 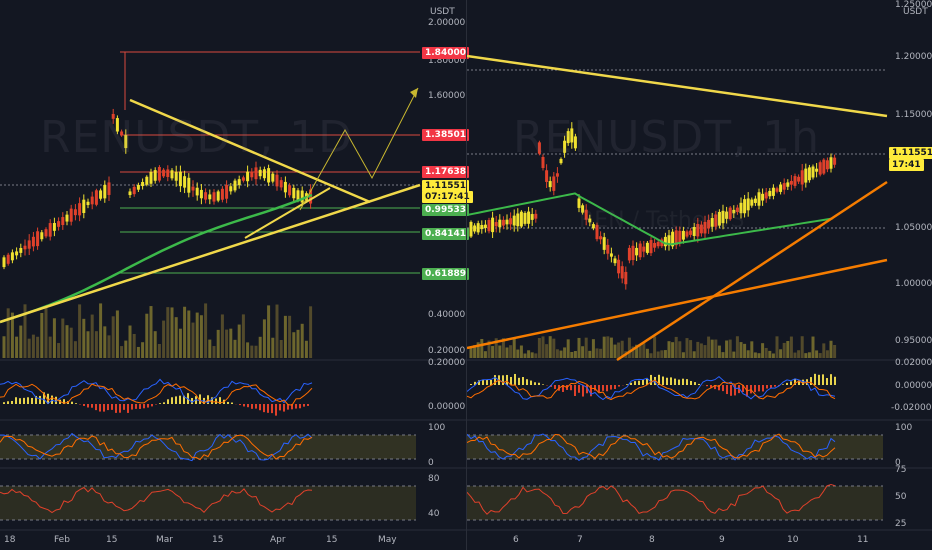 I want to click on ema-line, so click(x=650, y=219).